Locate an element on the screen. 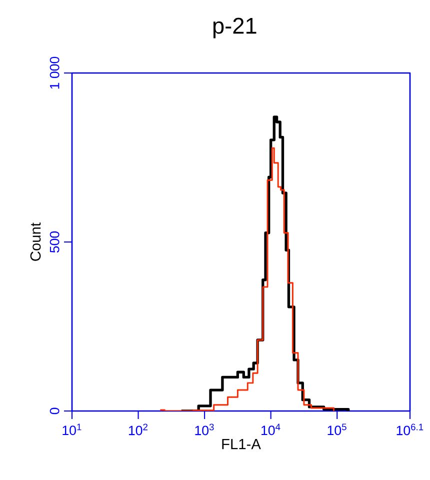 The image size is (430, 480). chart-title: p-21 is located at coordinates (234, 28).